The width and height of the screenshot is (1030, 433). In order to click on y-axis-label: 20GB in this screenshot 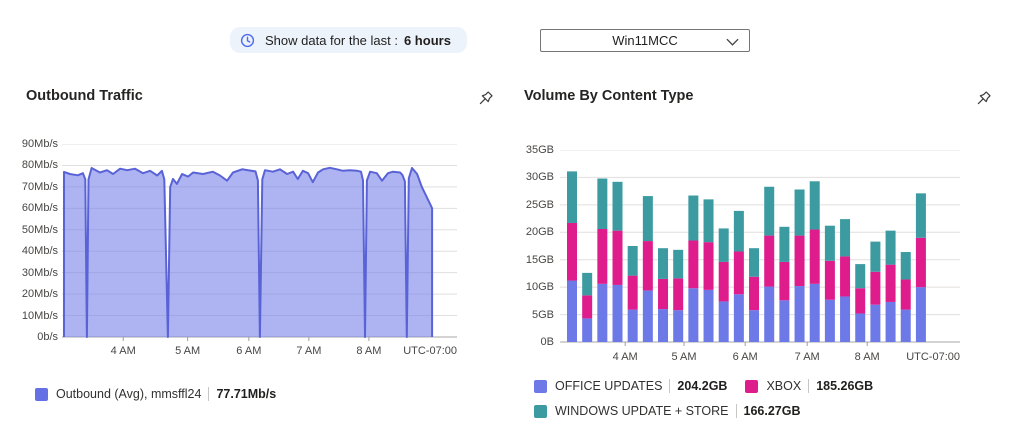, I will do `click(539, 232)`.